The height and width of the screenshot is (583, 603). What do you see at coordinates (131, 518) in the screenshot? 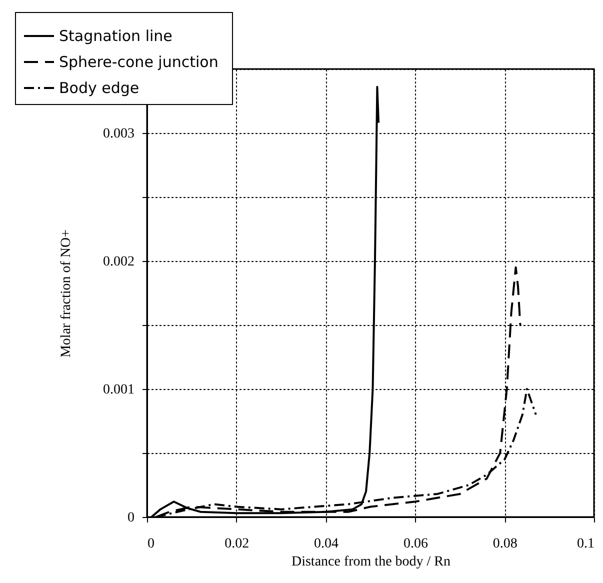
I see `y-tick-label: 0` at bounding box center [131, 518].